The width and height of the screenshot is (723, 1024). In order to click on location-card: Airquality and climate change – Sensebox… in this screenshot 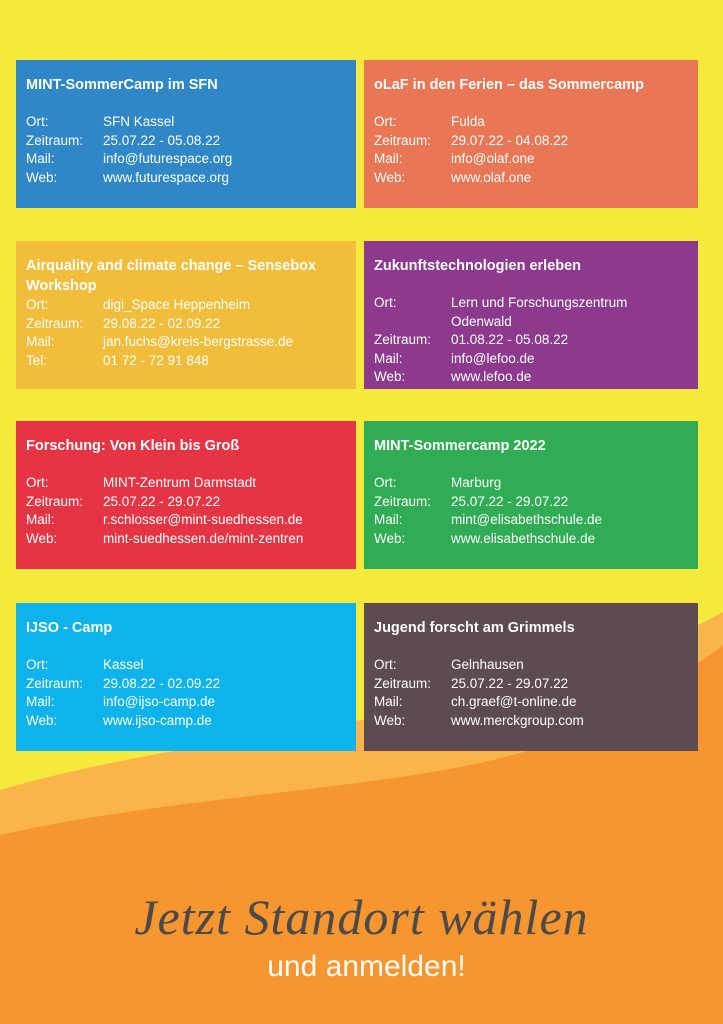, I will do `click(186, 315)`.